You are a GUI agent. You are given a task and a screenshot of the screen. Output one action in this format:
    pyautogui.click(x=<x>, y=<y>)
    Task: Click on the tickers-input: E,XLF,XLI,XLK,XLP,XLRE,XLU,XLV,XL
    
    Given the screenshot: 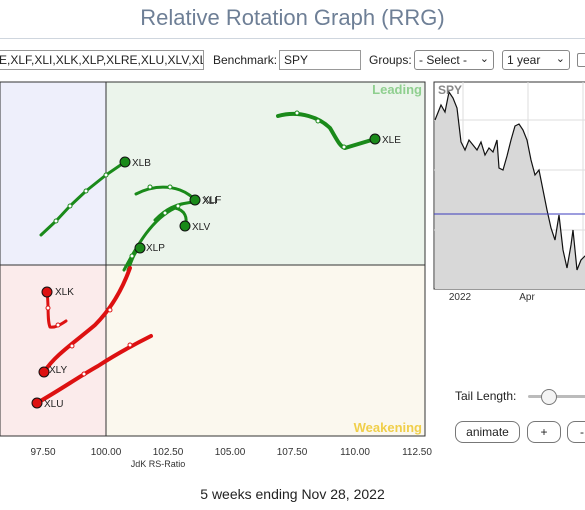 What is the action you would take?
    pyautogui.click(x=102, y=60)
    